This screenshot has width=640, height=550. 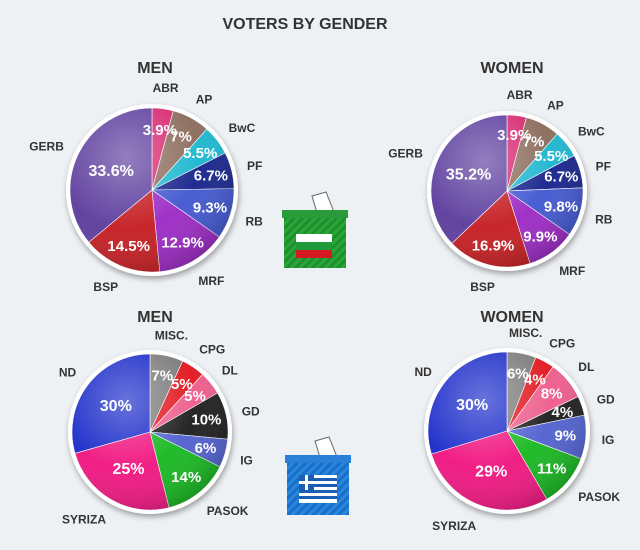 What do you see at coordinates (562, 343) in the screenshot?
I see `pie-label-gr-women-cpg: CPG` at bounding box center [562, 343].